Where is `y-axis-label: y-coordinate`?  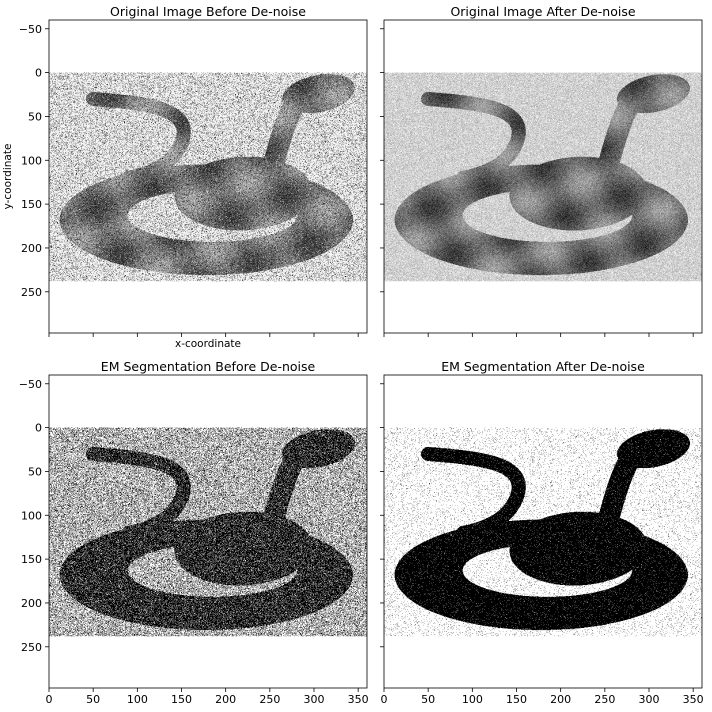
y-axis-label: y-coordinate is located at coordinates (8, 177).